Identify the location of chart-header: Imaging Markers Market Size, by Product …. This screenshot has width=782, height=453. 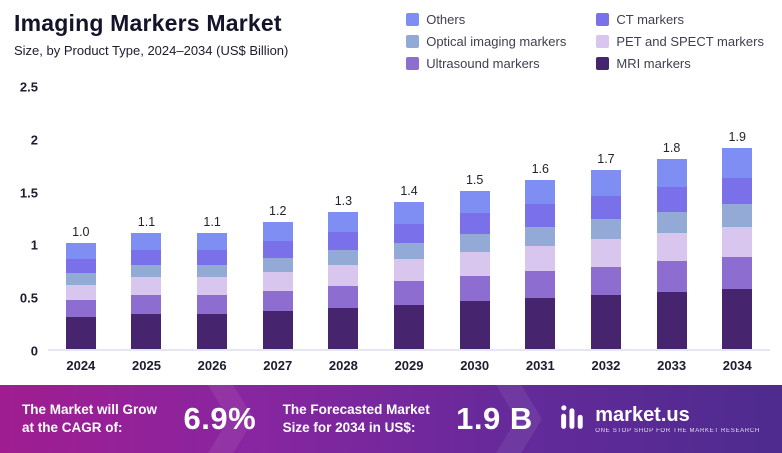
(392, 39).